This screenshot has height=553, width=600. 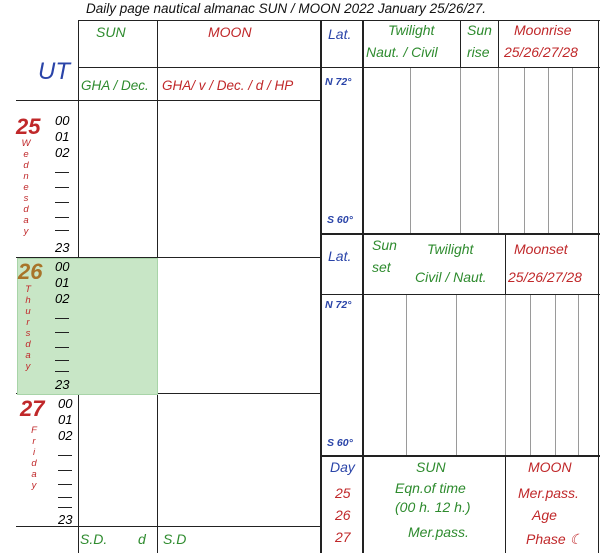 I want to click on day-value: 26, so click(x=343, y=515).